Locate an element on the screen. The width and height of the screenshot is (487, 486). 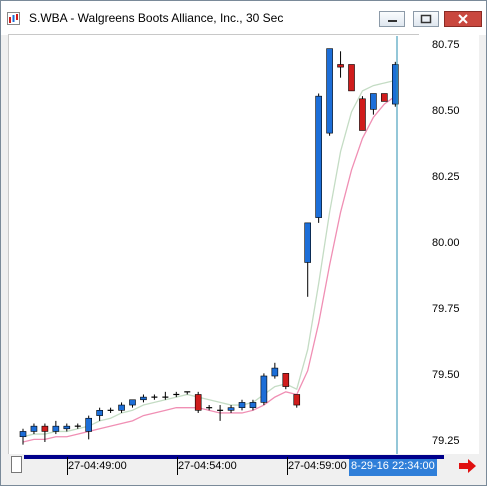
close-icon is located at coordinates (463, 19).